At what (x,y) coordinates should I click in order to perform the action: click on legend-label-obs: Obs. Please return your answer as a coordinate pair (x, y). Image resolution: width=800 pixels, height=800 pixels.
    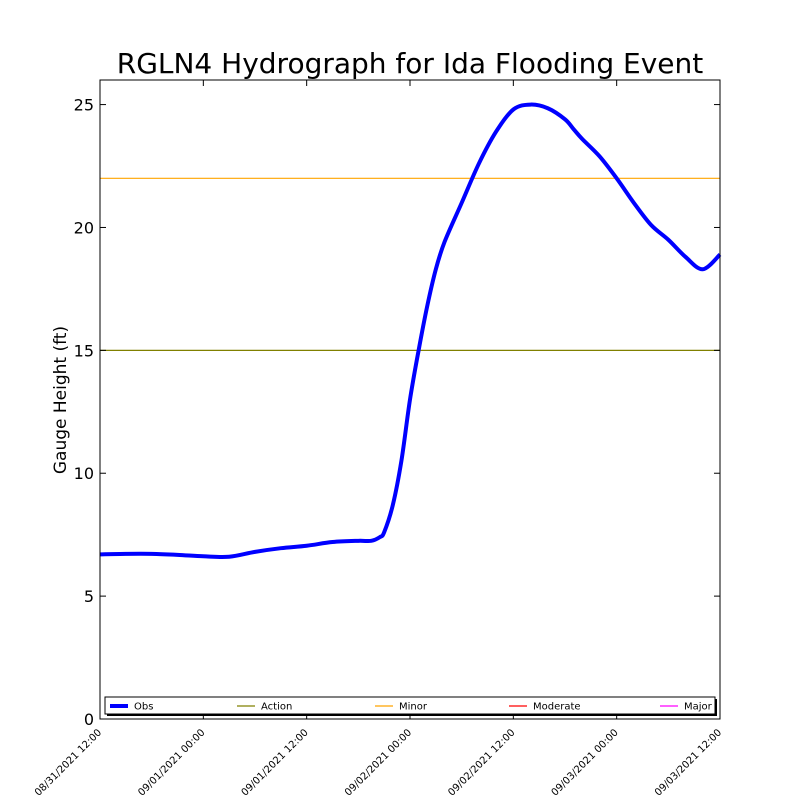
    Looking at the image, I should click on (143, 707).